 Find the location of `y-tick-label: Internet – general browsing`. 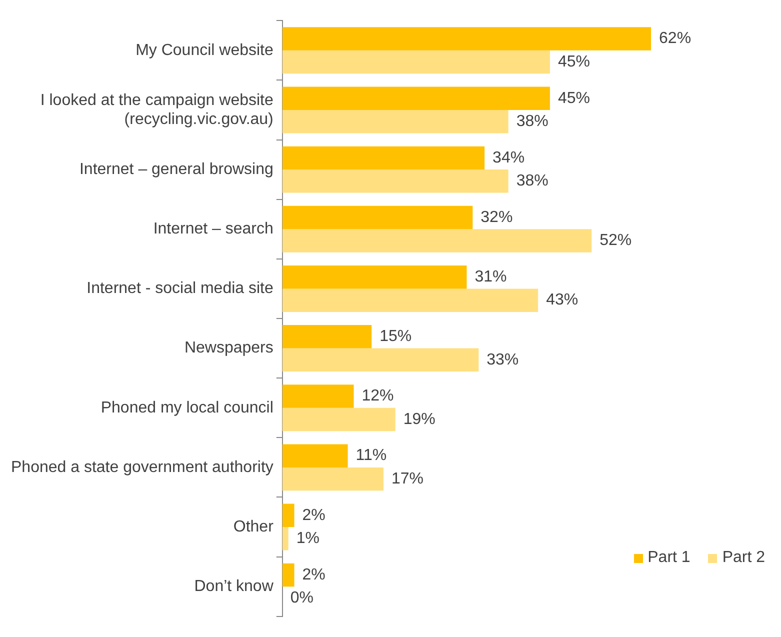

y-tick-label: Internet – general browsing is located at coordinates (176, 169).